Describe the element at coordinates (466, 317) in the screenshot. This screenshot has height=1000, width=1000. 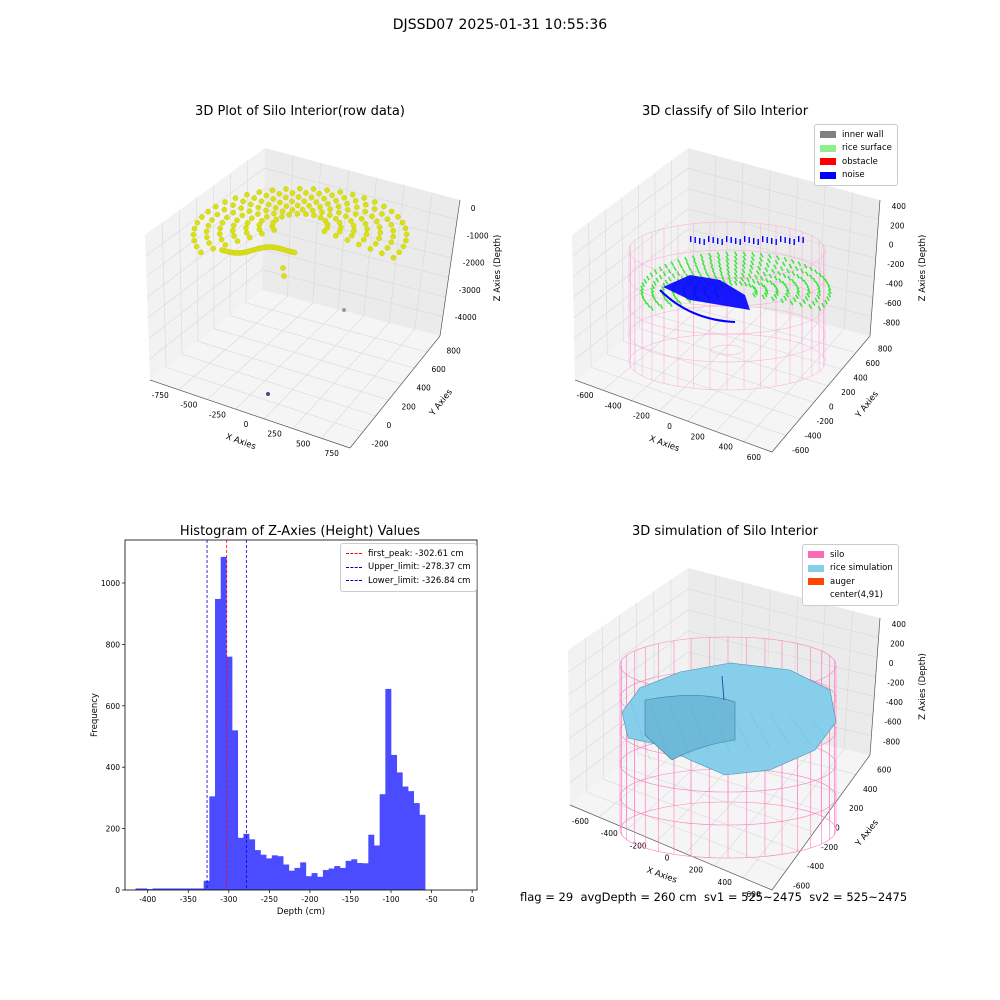
I see `z-tick-label: -4000` at that location.